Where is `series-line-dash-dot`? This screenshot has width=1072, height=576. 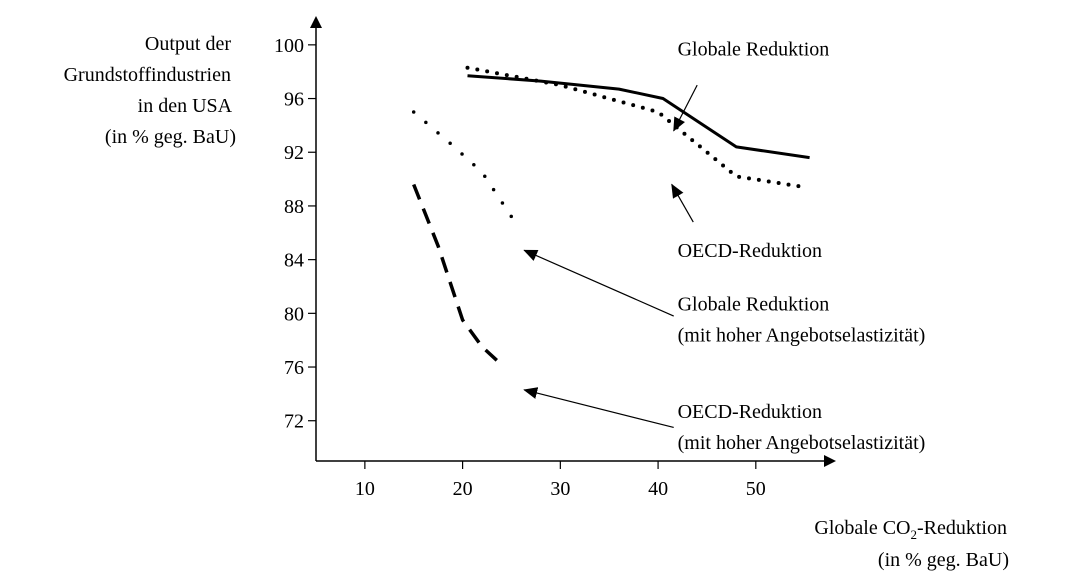 series-line-dash-dot is located at coordinates (462, 164).